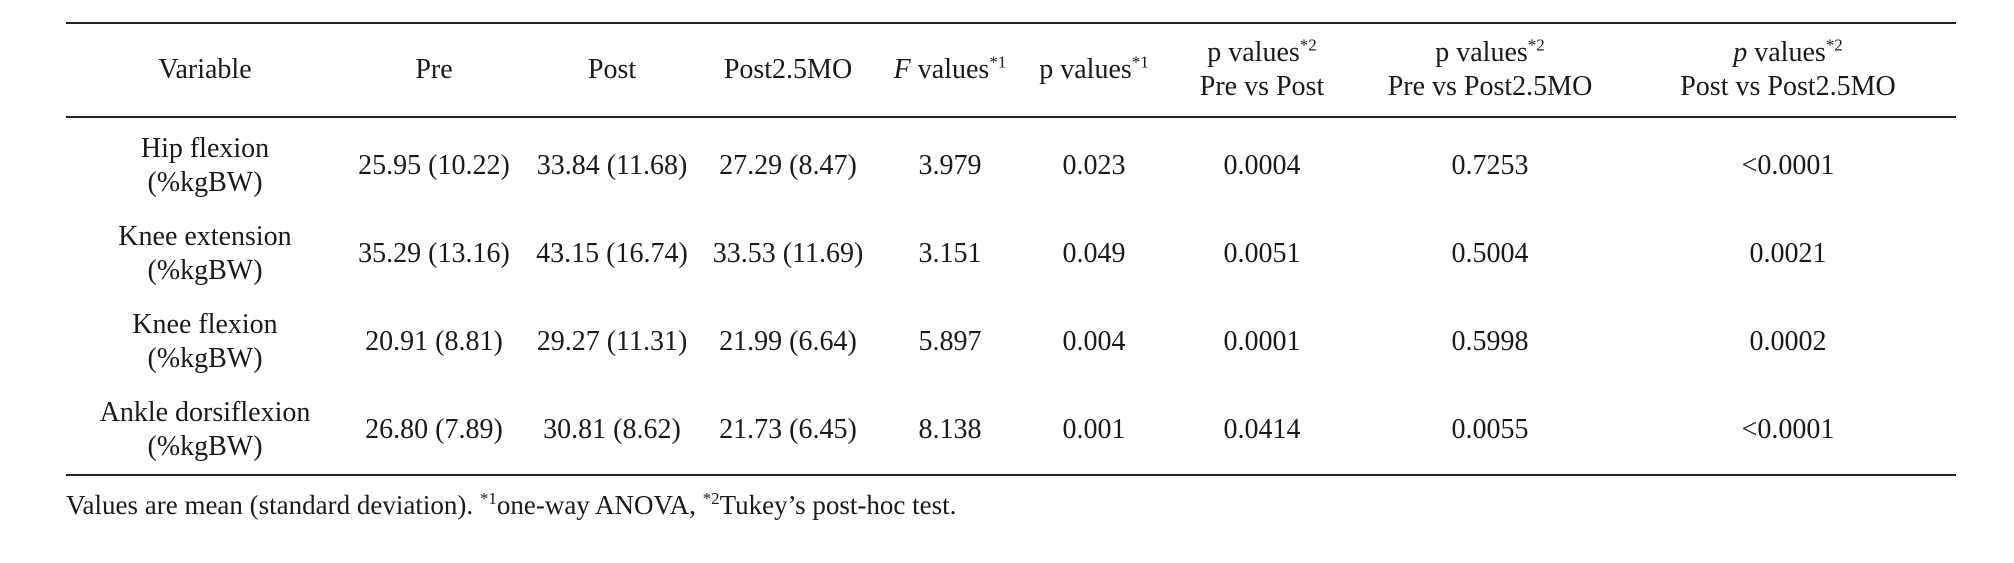  What do you see at coordinates (838, 505) in the screenshot?
I see `footnote-text-3: Tukey’s post-hoc test.` at bounding box center [838, 505].